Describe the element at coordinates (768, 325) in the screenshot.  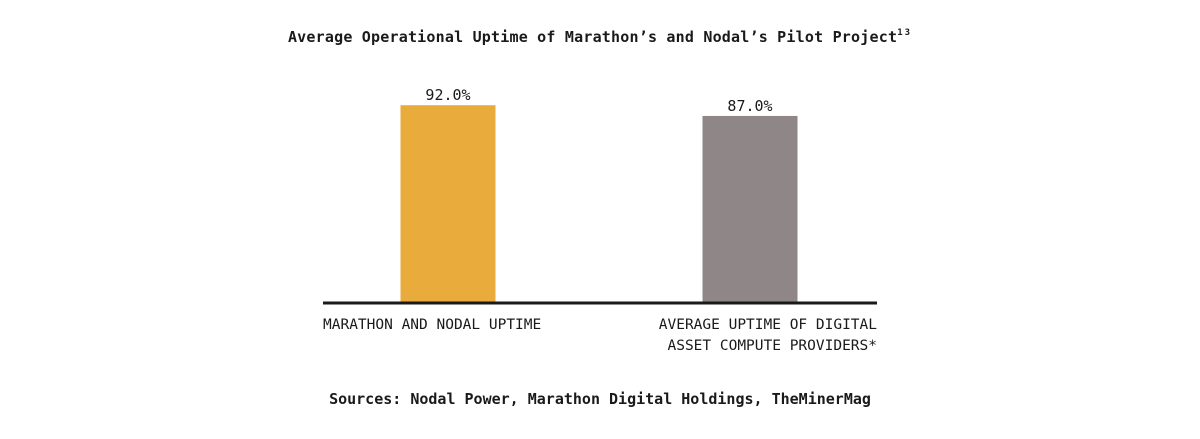
I see `category-label-2-line-1: AVERAGE UPTIME OF DIGITAL` at that location.